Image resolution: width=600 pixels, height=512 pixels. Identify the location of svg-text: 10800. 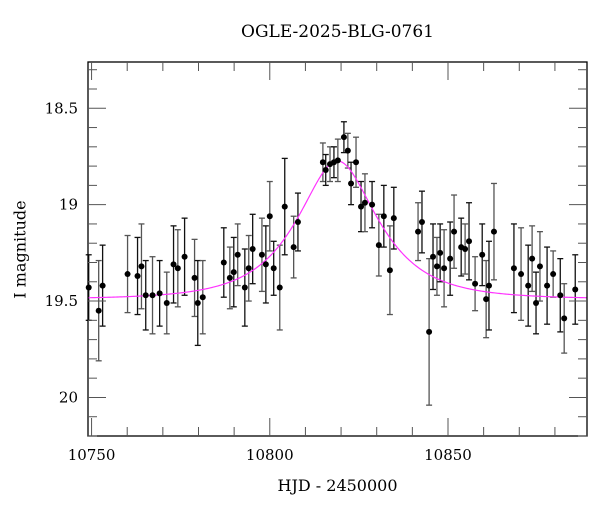
(270, 455).